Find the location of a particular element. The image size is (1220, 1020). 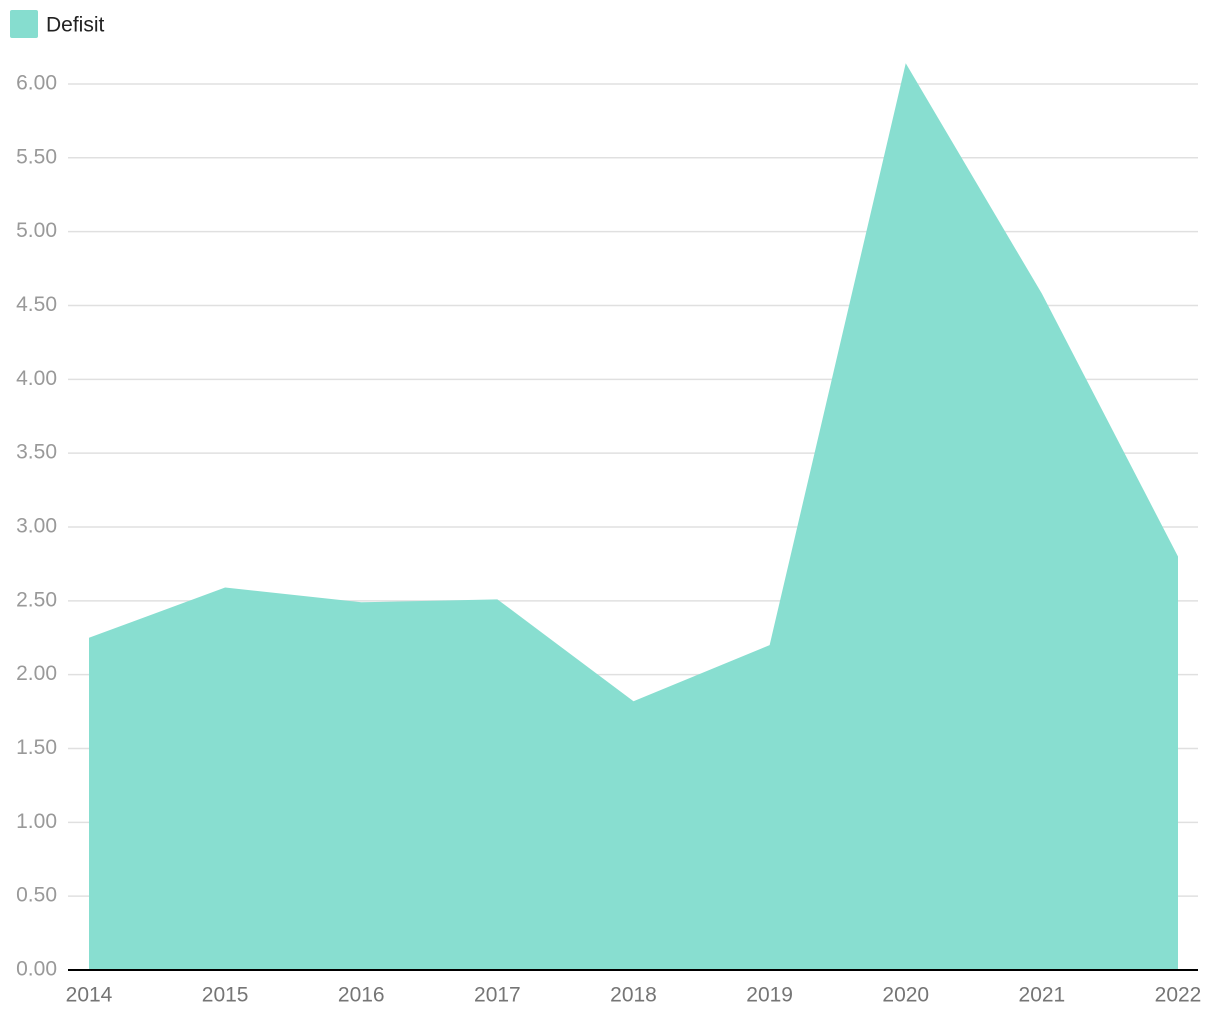

legend-swatch is located at coordinates (24, 24).